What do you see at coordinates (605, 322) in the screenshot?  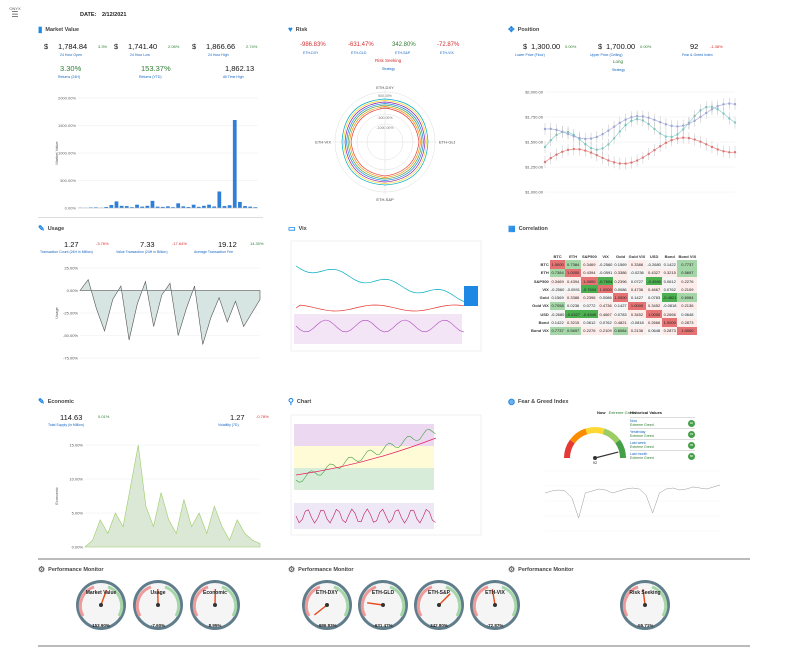 I see `corr-cell: 0.0762` at bounding box center [605, 322].